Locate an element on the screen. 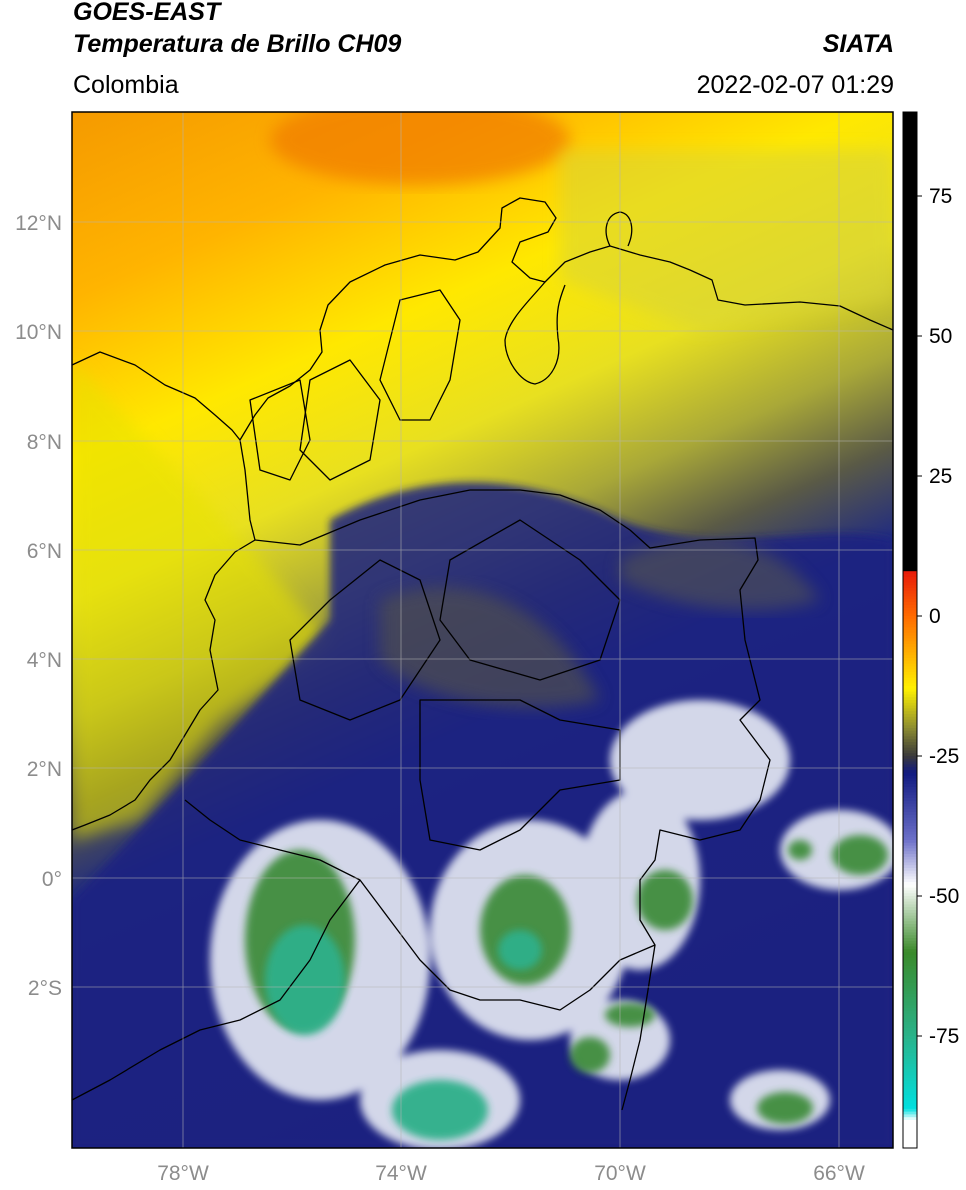  ecuador-peru-border is located at coordinates (216, 990).